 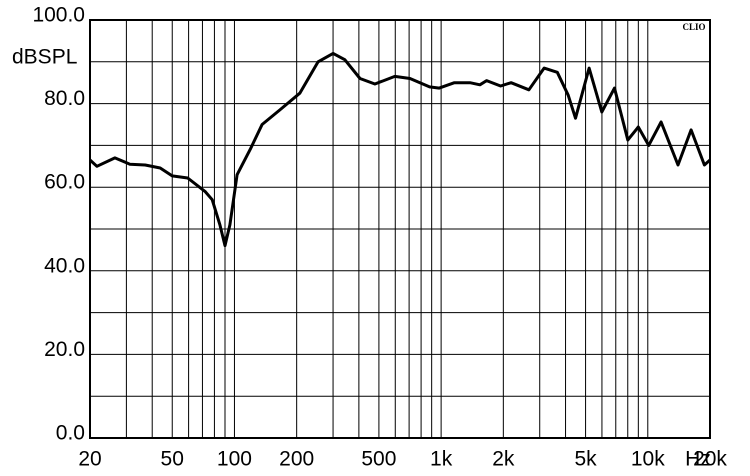 What do you see at coordinates (44, 57) in the screenshot?
I see `y-axis-label: dBSPL` at bounding box center [44, 57].